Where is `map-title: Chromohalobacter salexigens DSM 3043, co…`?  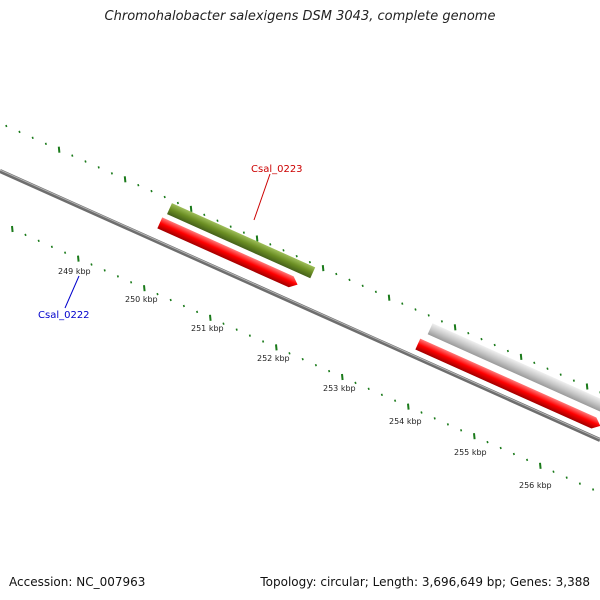 map-title: Chromohalobacter salexigens DSM 3043, co… is located at coordinates (300, 16).